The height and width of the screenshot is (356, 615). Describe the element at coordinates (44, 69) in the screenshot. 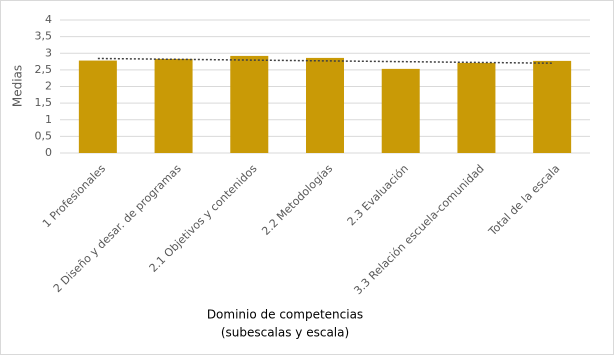

I see `y-tick-label: 2,5` at that location.